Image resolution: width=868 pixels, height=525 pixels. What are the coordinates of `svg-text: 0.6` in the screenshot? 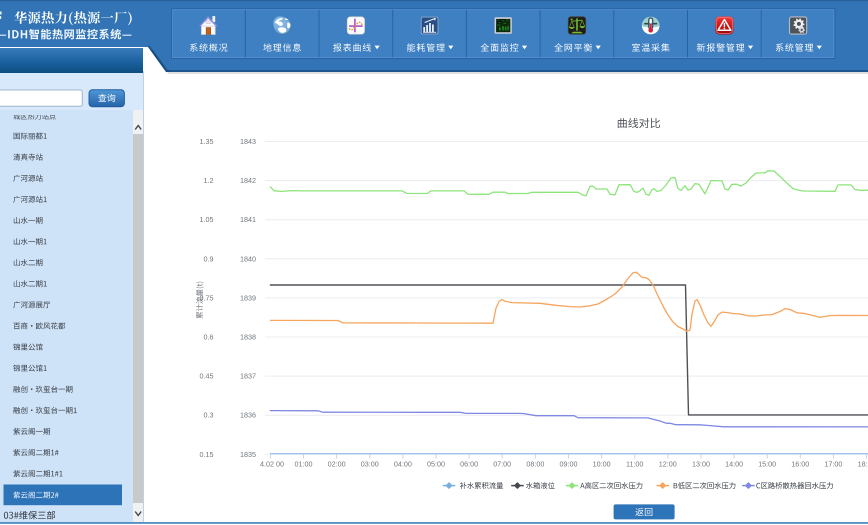 It's located at (209, 337).